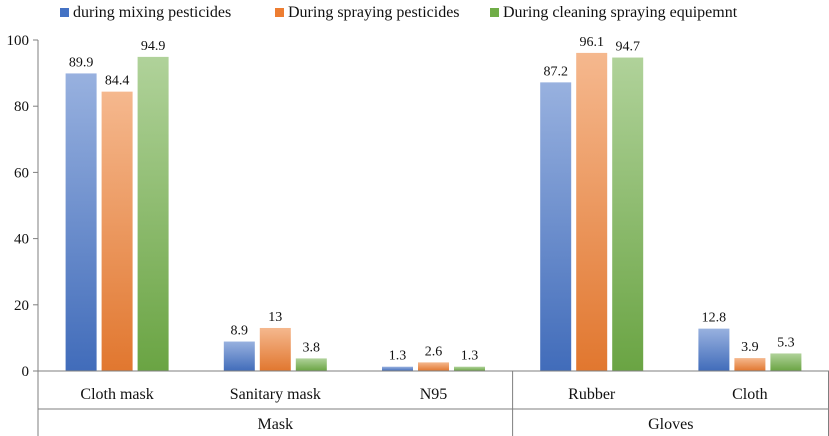 The height and width of the screenshot is (436, 829). I want to click on y-tick-label: 100, so click(18, 41).